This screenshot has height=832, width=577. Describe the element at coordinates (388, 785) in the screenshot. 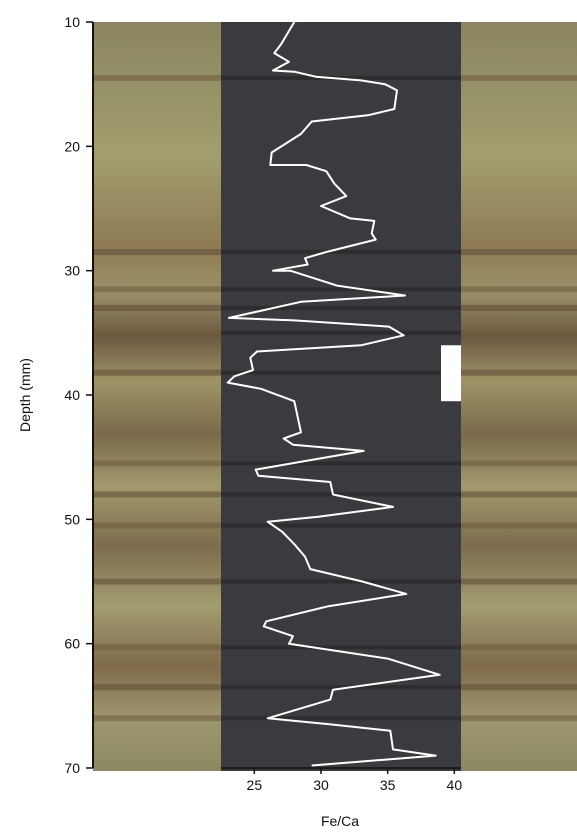

I see `x-tick-label: 35` at that location.